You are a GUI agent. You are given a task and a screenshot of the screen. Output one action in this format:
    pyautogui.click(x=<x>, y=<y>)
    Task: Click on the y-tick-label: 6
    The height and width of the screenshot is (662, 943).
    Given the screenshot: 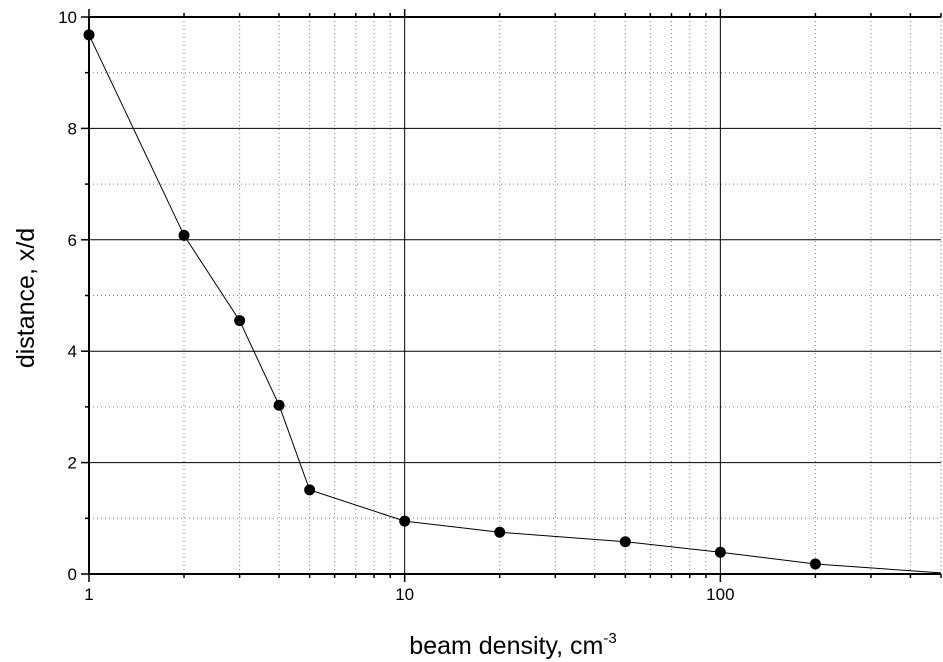 What is the action you would take?
    pyautogui.click(x=72, y=240)
    